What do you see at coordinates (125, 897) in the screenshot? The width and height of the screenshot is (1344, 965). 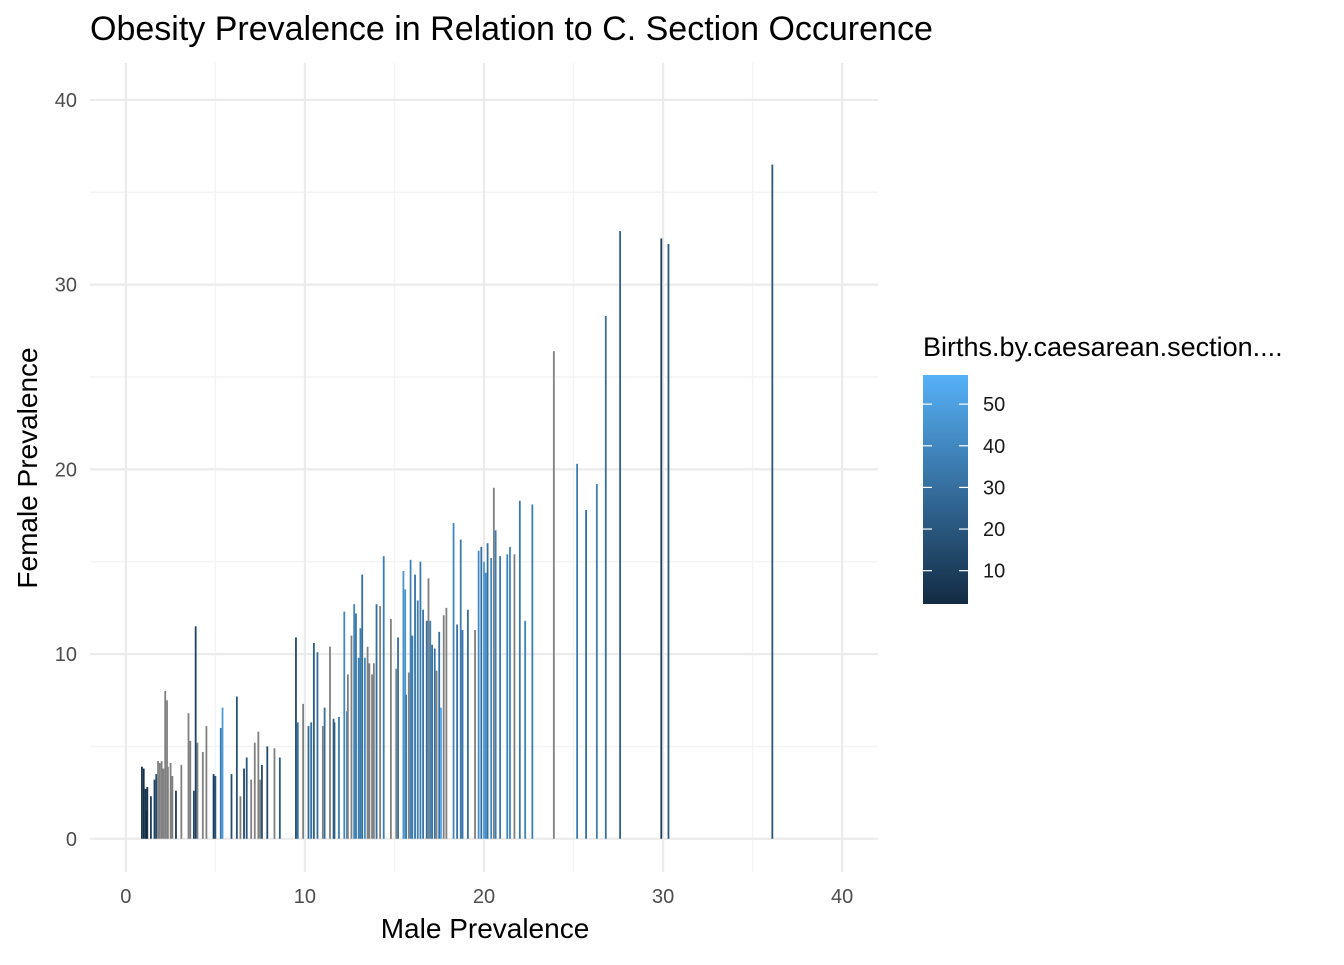 I see `x-tick-label: 0` at bounding box center [125, 897].